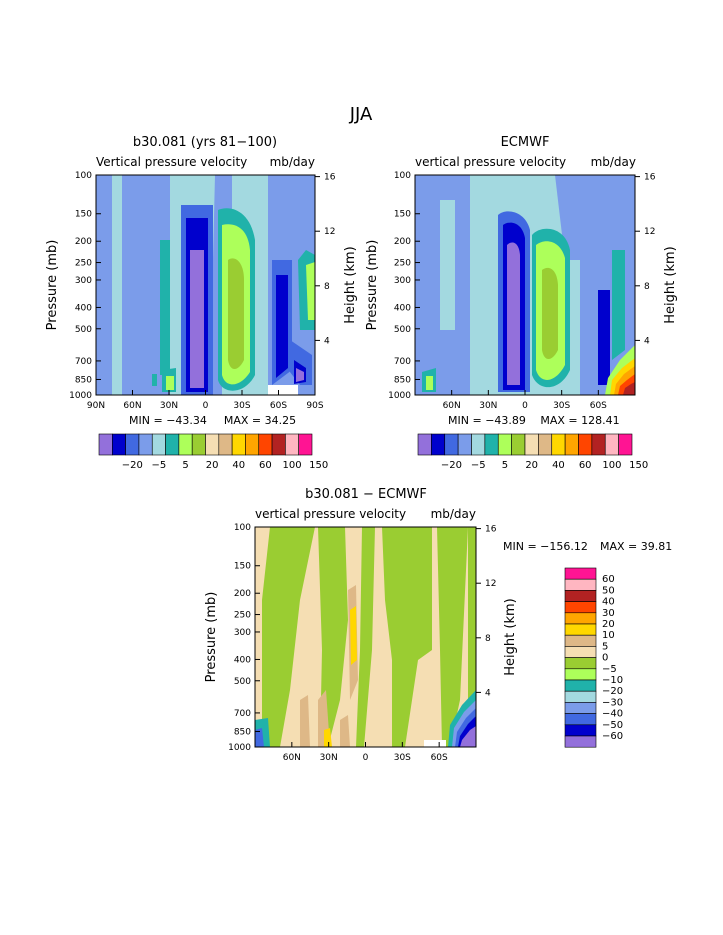  What do you see at coordinates (52, 285) in the screenshot?
I see `panel1-ylabel: Pressure (mb)` at bounding box center [52, 285].